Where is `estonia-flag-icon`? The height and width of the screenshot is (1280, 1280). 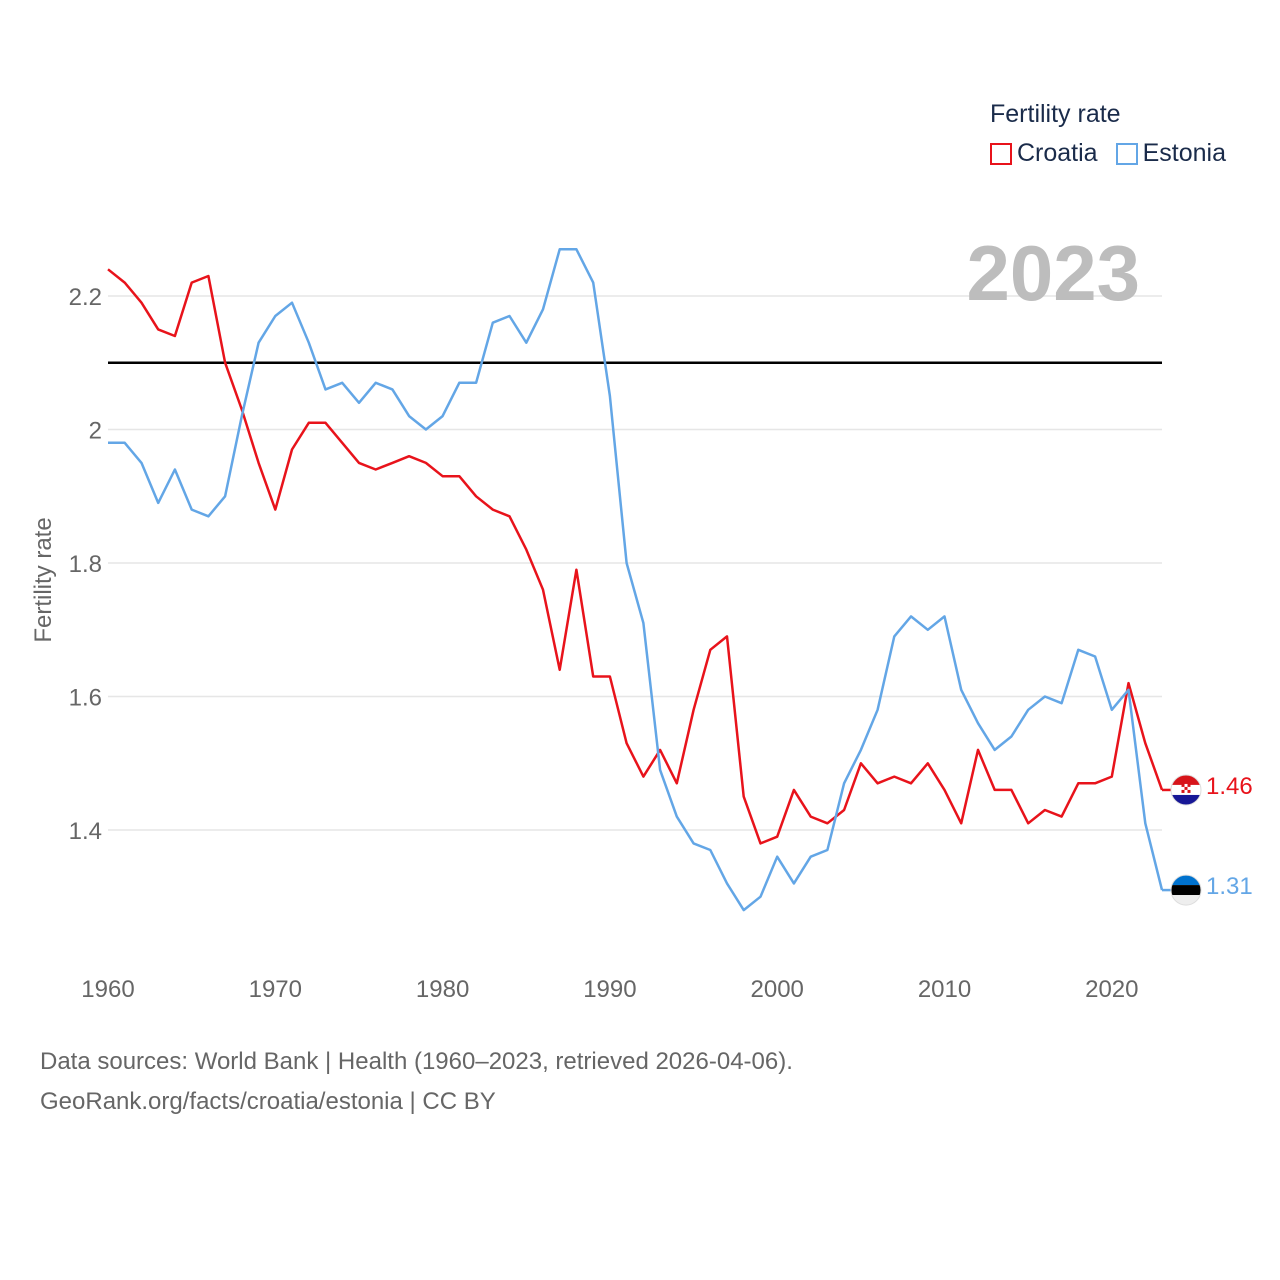 estonia-flag-icon is located at coordinates (1186, 890).